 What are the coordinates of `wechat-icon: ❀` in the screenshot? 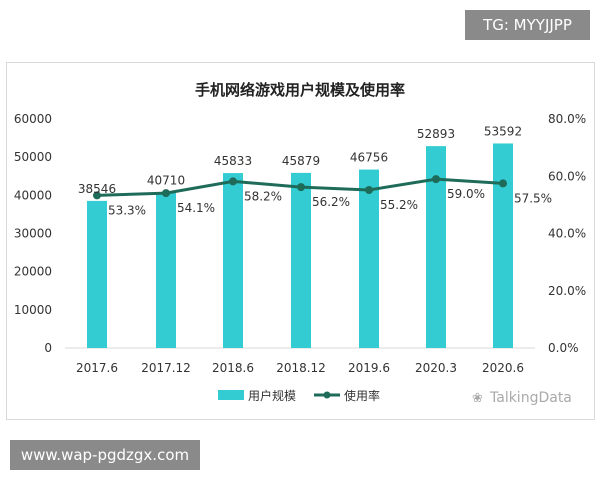 It's located at (477, 398).